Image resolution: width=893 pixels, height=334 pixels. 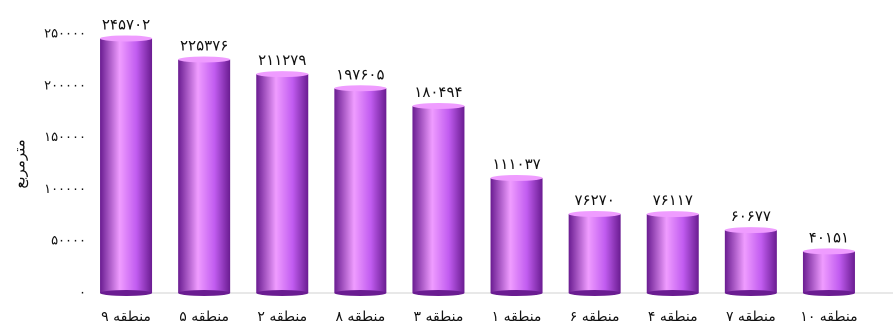 I want to click on x-tick-label: منطقه ۳, so click(x=439, y=317).